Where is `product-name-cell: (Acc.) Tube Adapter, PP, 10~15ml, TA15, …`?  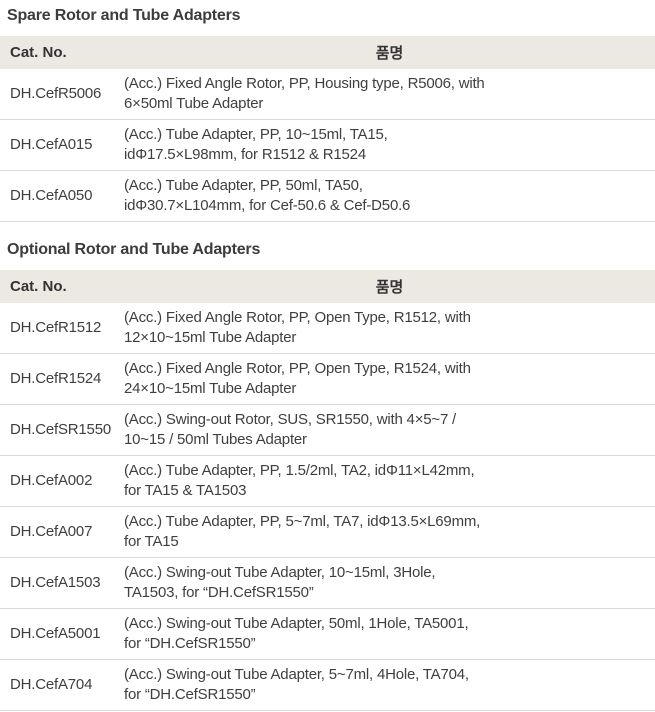 product-name-cell: (Acc.) Tube Adapter, PP, 10~15ml, TA15, … is located at coordinates (256, 144).